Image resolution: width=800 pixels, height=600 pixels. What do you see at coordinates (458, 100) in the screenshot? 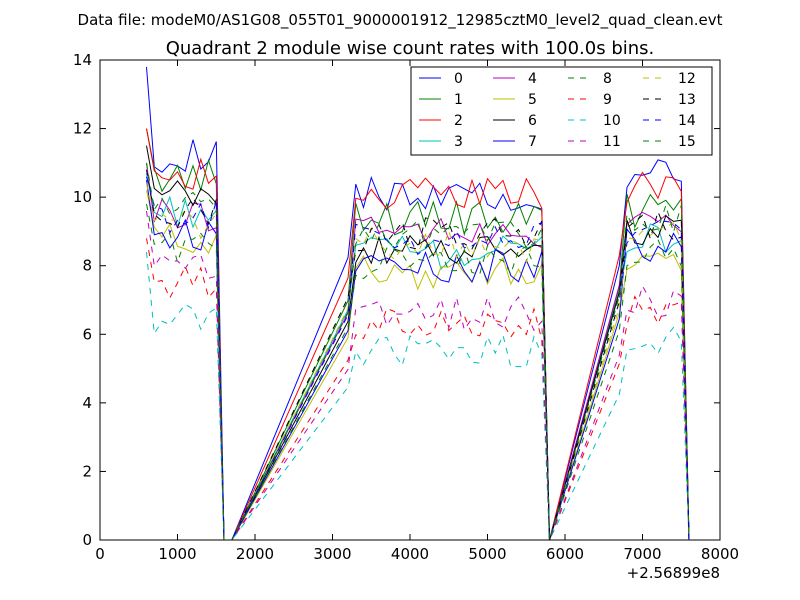
I see `legend-label-1: 1` at bounding box center [458, 100].